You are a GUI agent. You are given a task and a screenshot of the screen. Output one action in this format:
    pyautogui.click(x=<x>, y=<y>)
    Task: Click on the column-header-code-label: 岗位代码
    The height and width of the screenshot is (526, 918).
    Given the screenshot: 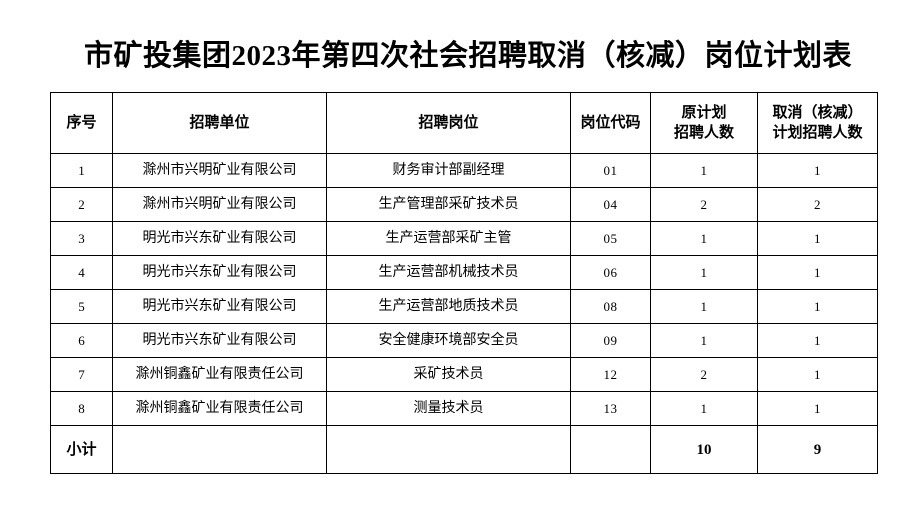 What is the action you would take?
    pyautogui.click(x=610, y=123)
    